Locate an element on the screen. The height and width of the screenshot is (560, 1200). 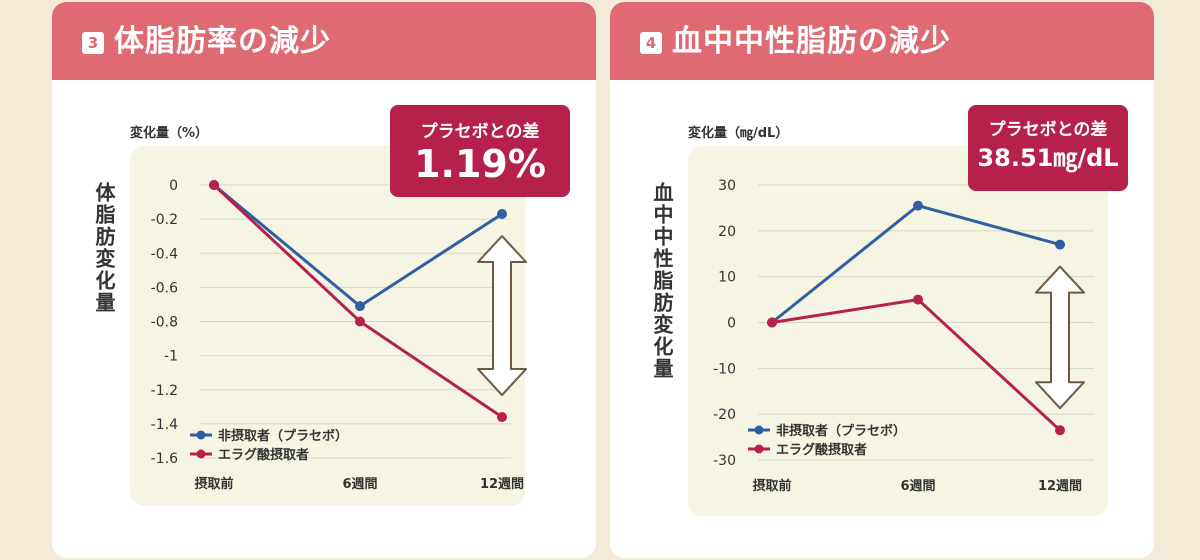
y-unit-label: 変化量（%） is located at coordinates (169, 133).